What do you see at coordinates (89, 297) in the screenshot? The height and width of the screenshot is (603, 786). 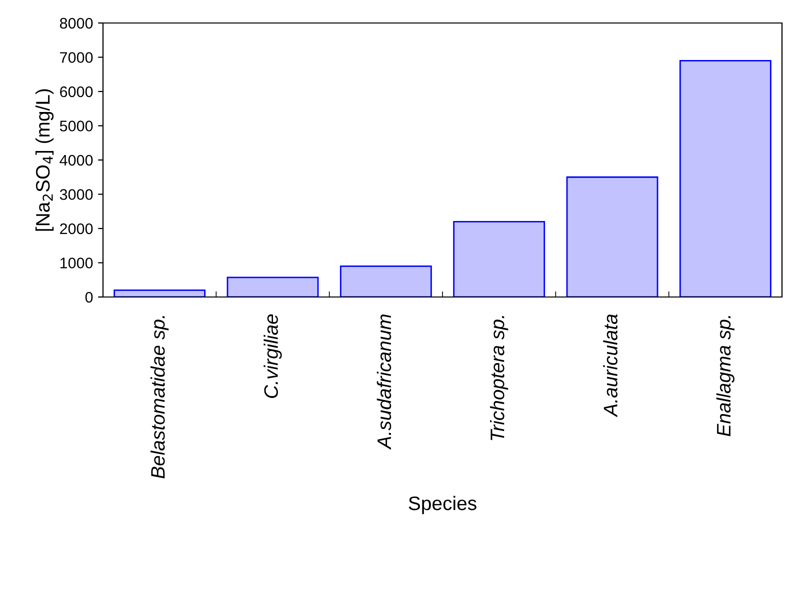 I see `y-tick-label: 0` at bounding box center [89, 297].